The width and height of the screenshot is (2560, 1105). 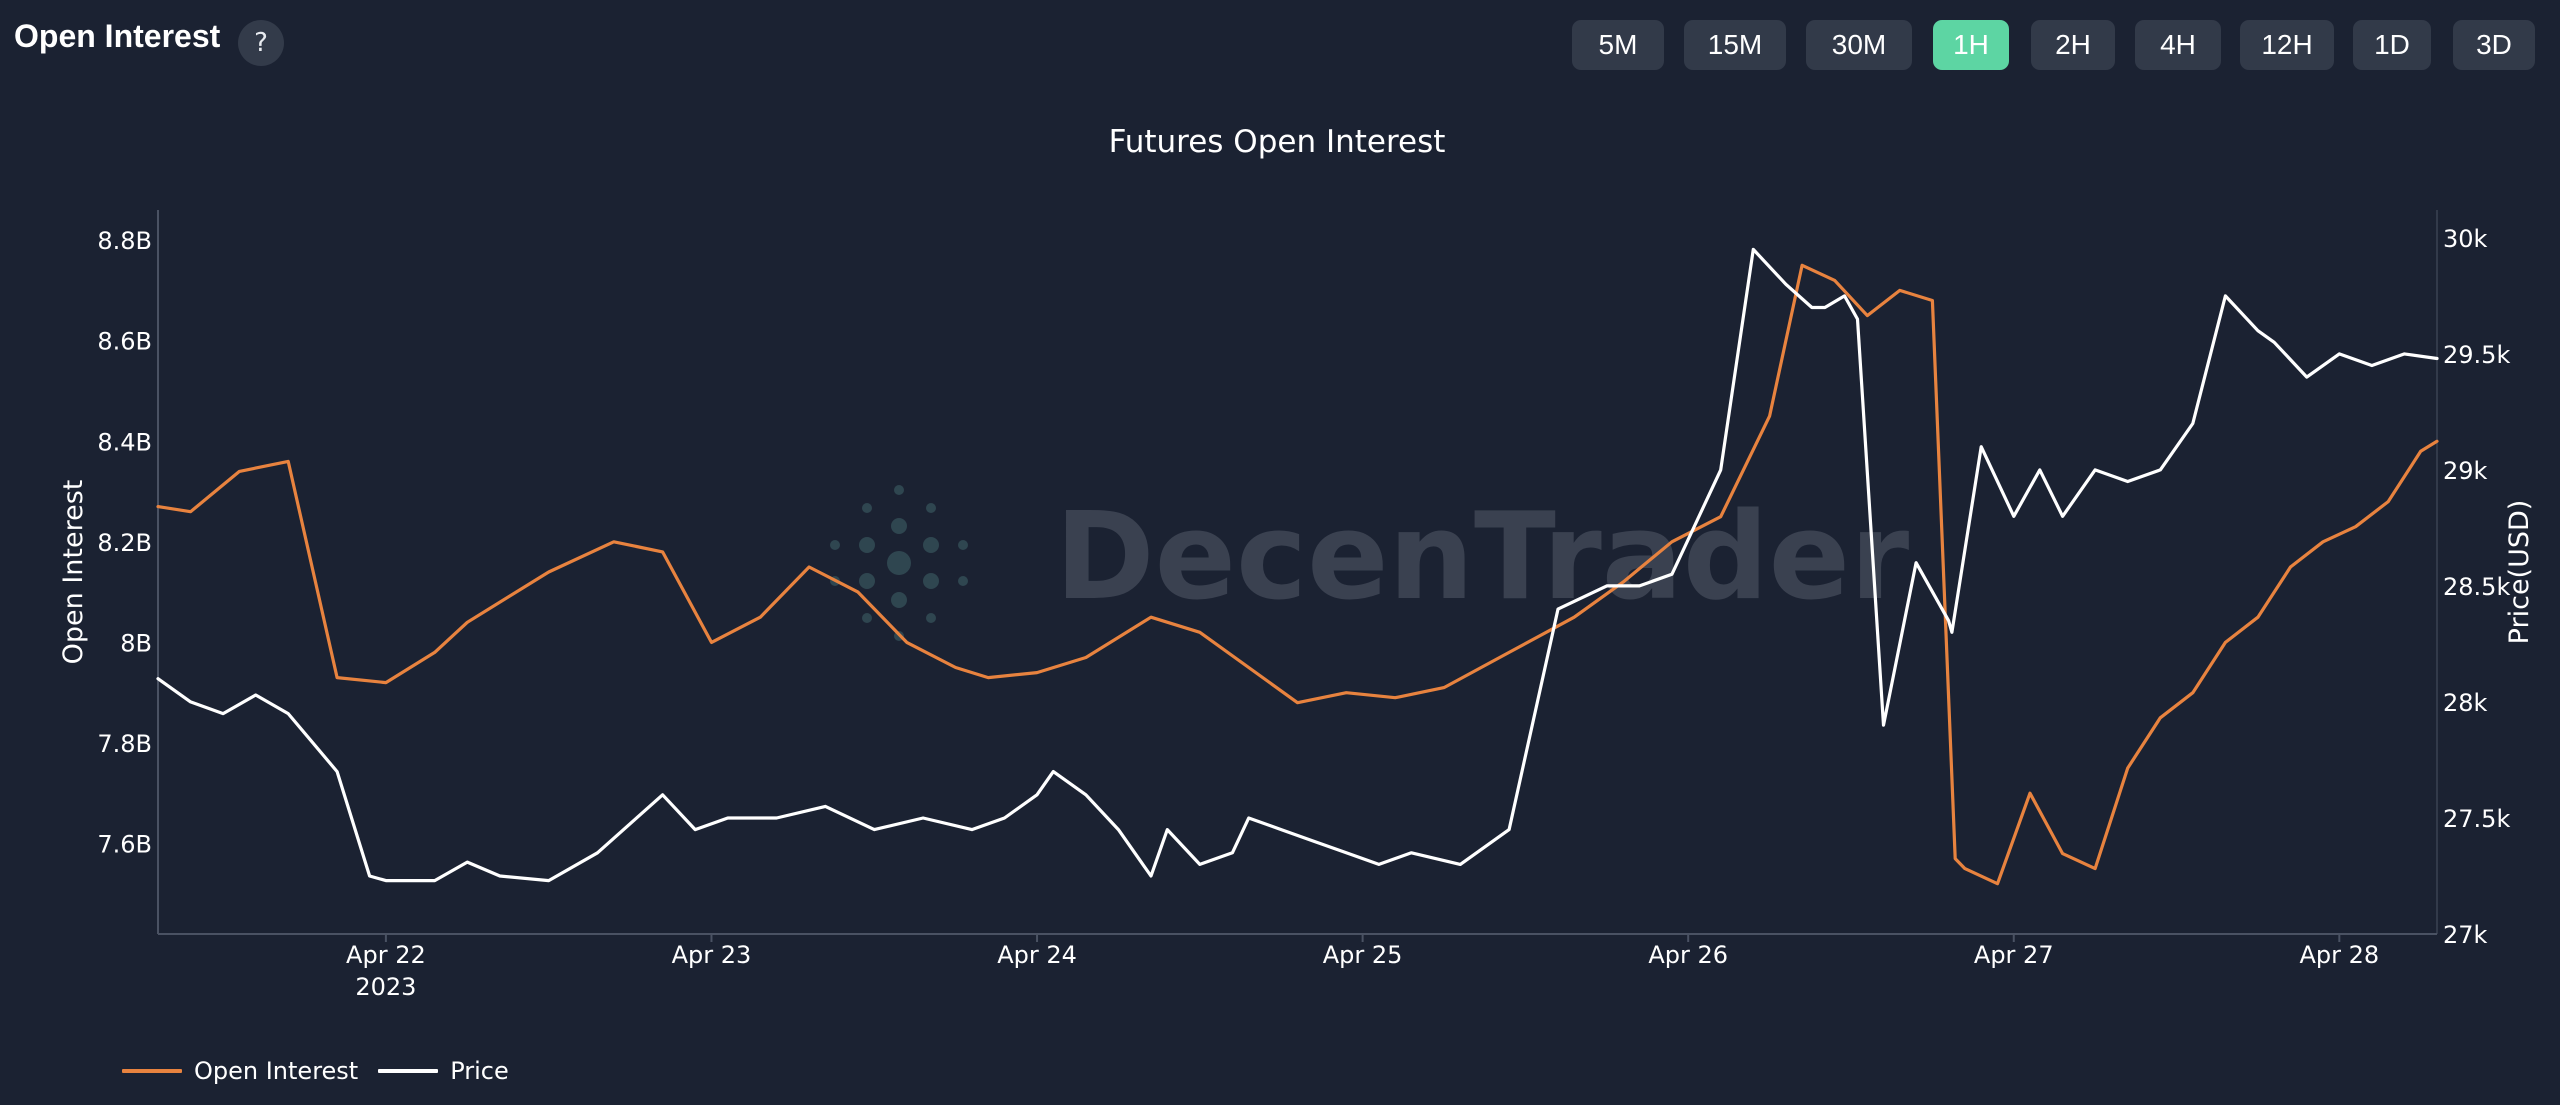 What do you see at coordinates (386, 955) in the screenshot?
I see `x-tick-label: Apr 22` at bounding box center [386, 955].